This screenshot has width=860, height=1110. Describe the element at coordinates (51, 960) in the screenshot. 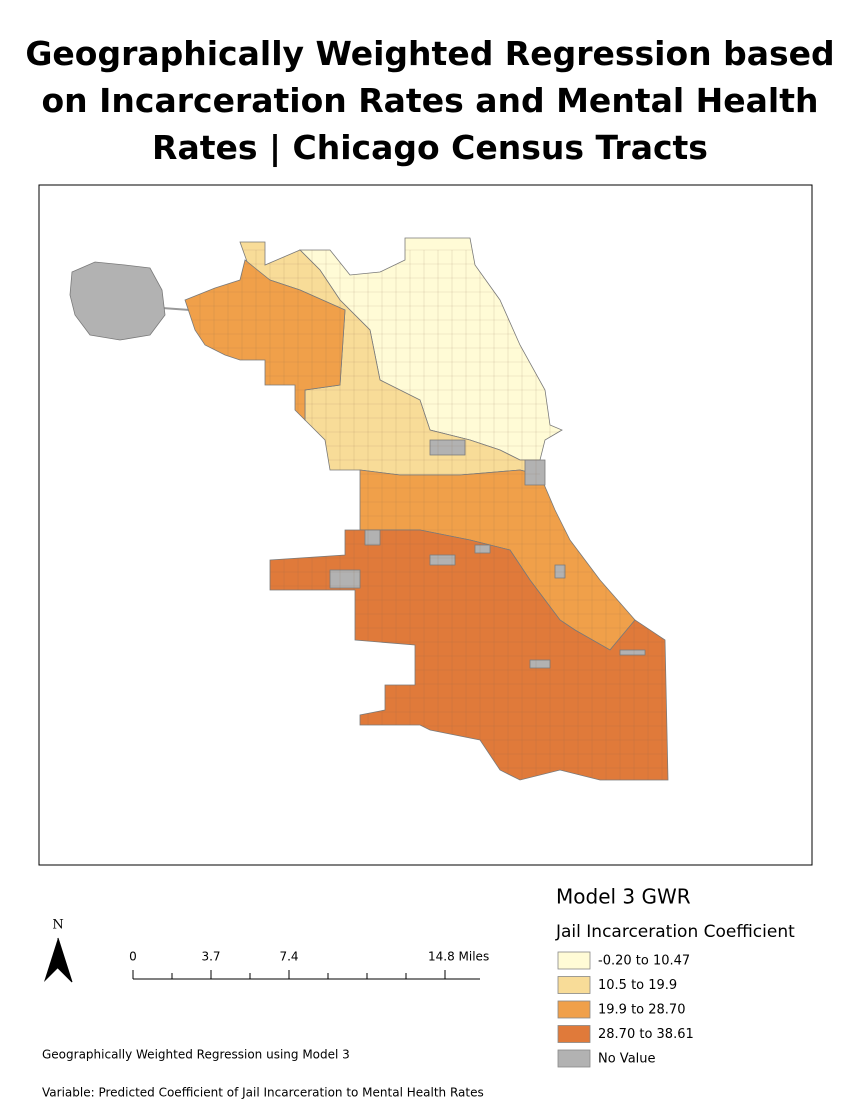

I see `arrow-left` at that location.